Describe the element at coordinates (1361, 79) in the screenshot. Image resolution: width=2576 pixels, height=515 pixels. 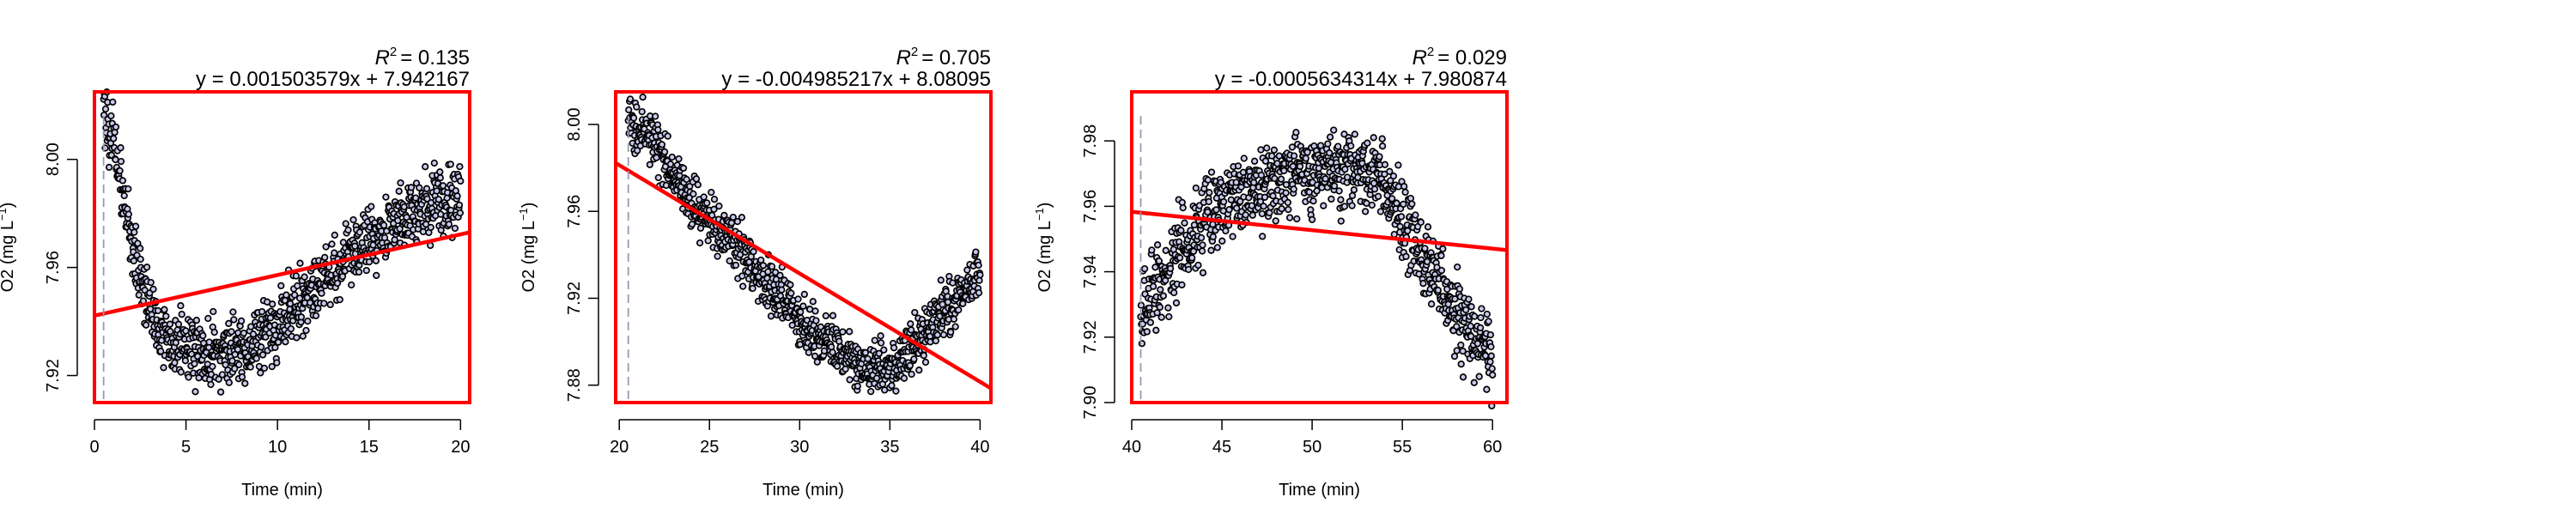
I see `regression-equation: y = -0.0005634314x + 7.980874` at that location.